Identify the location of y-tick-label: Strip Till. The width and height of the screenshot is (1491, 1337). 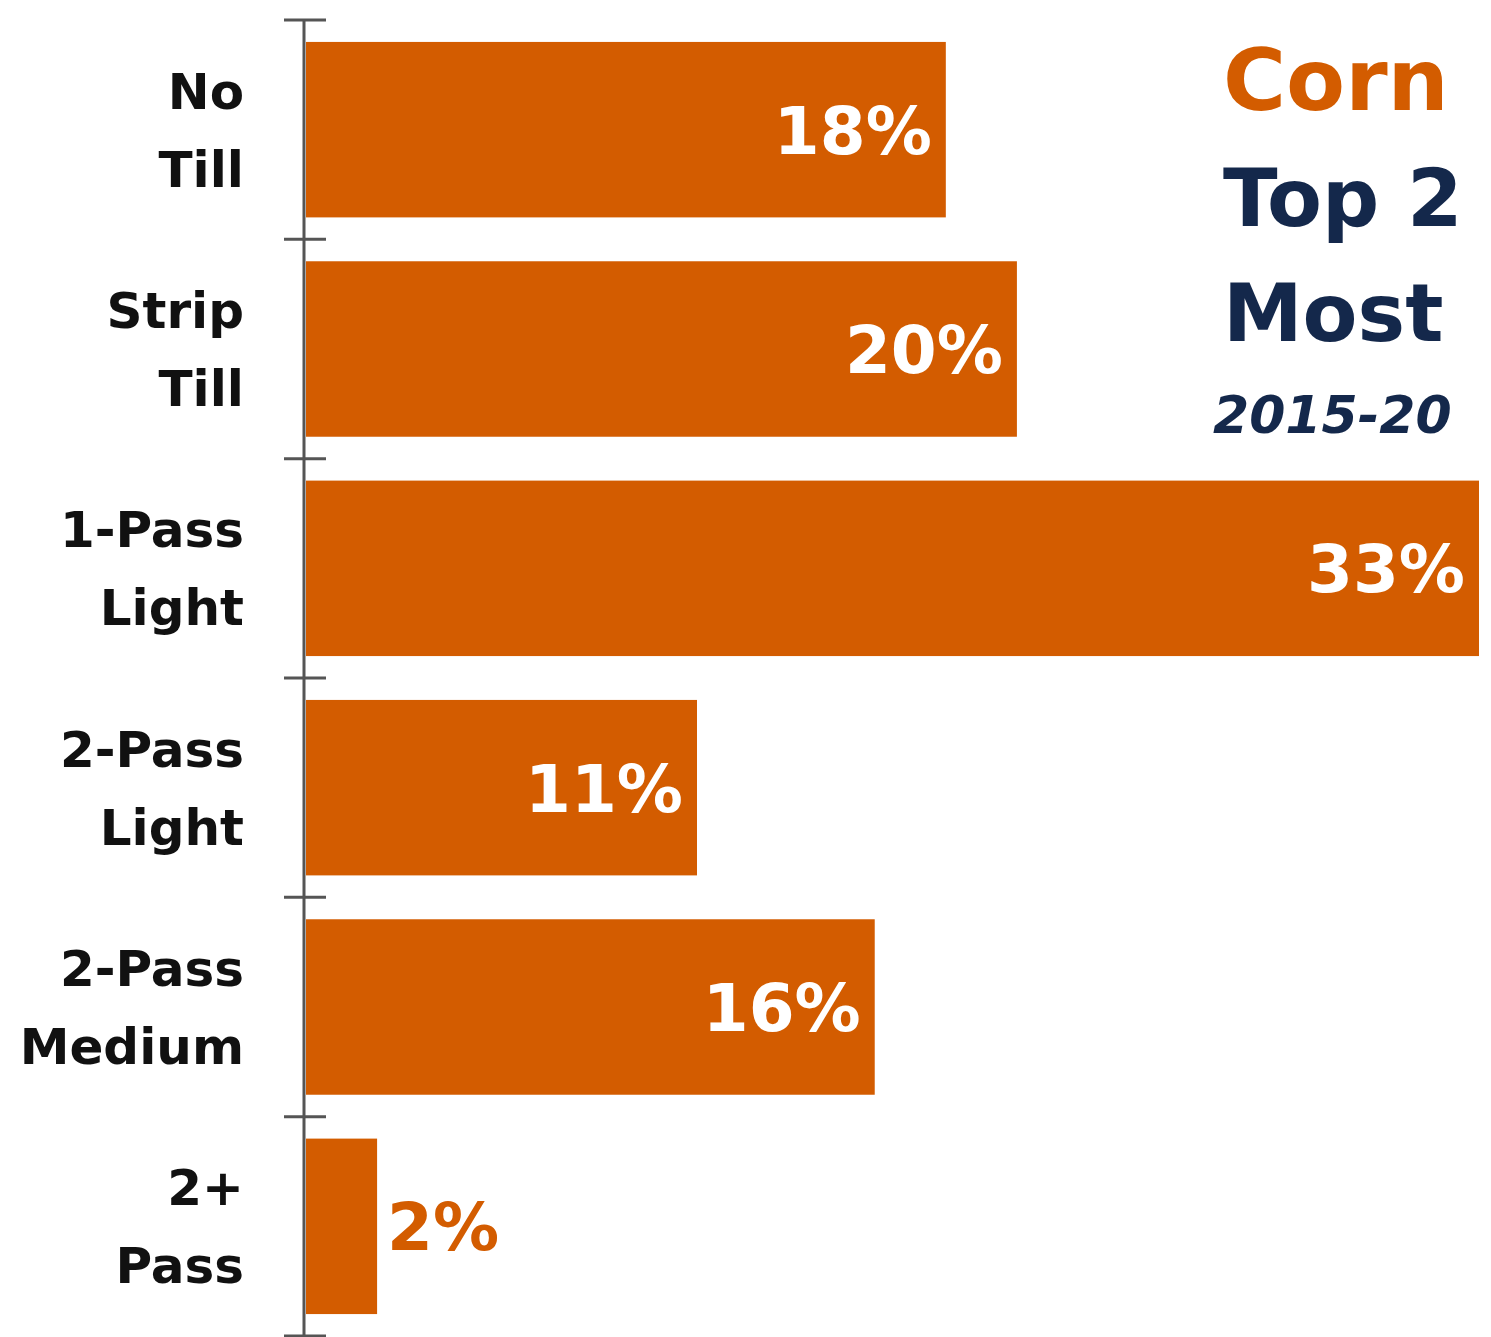
(175, 350).